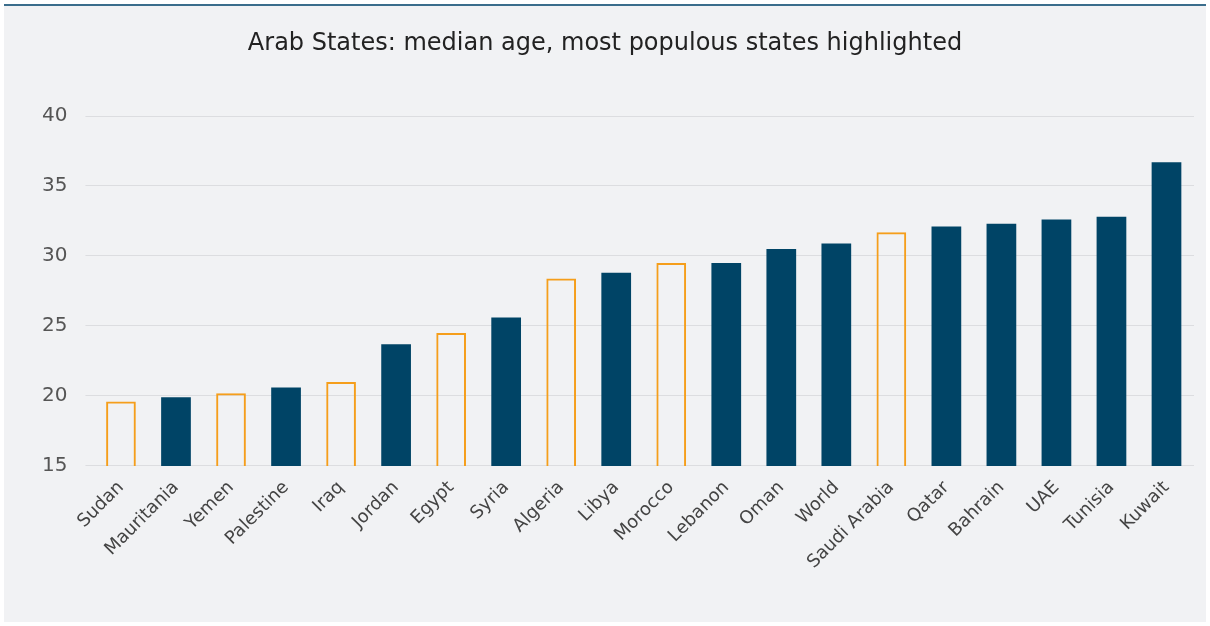 This screenshot has width=1210, height=626. I want to click on chart-title: Arab States: median age, most populous states highlighted, so click(605, 42).